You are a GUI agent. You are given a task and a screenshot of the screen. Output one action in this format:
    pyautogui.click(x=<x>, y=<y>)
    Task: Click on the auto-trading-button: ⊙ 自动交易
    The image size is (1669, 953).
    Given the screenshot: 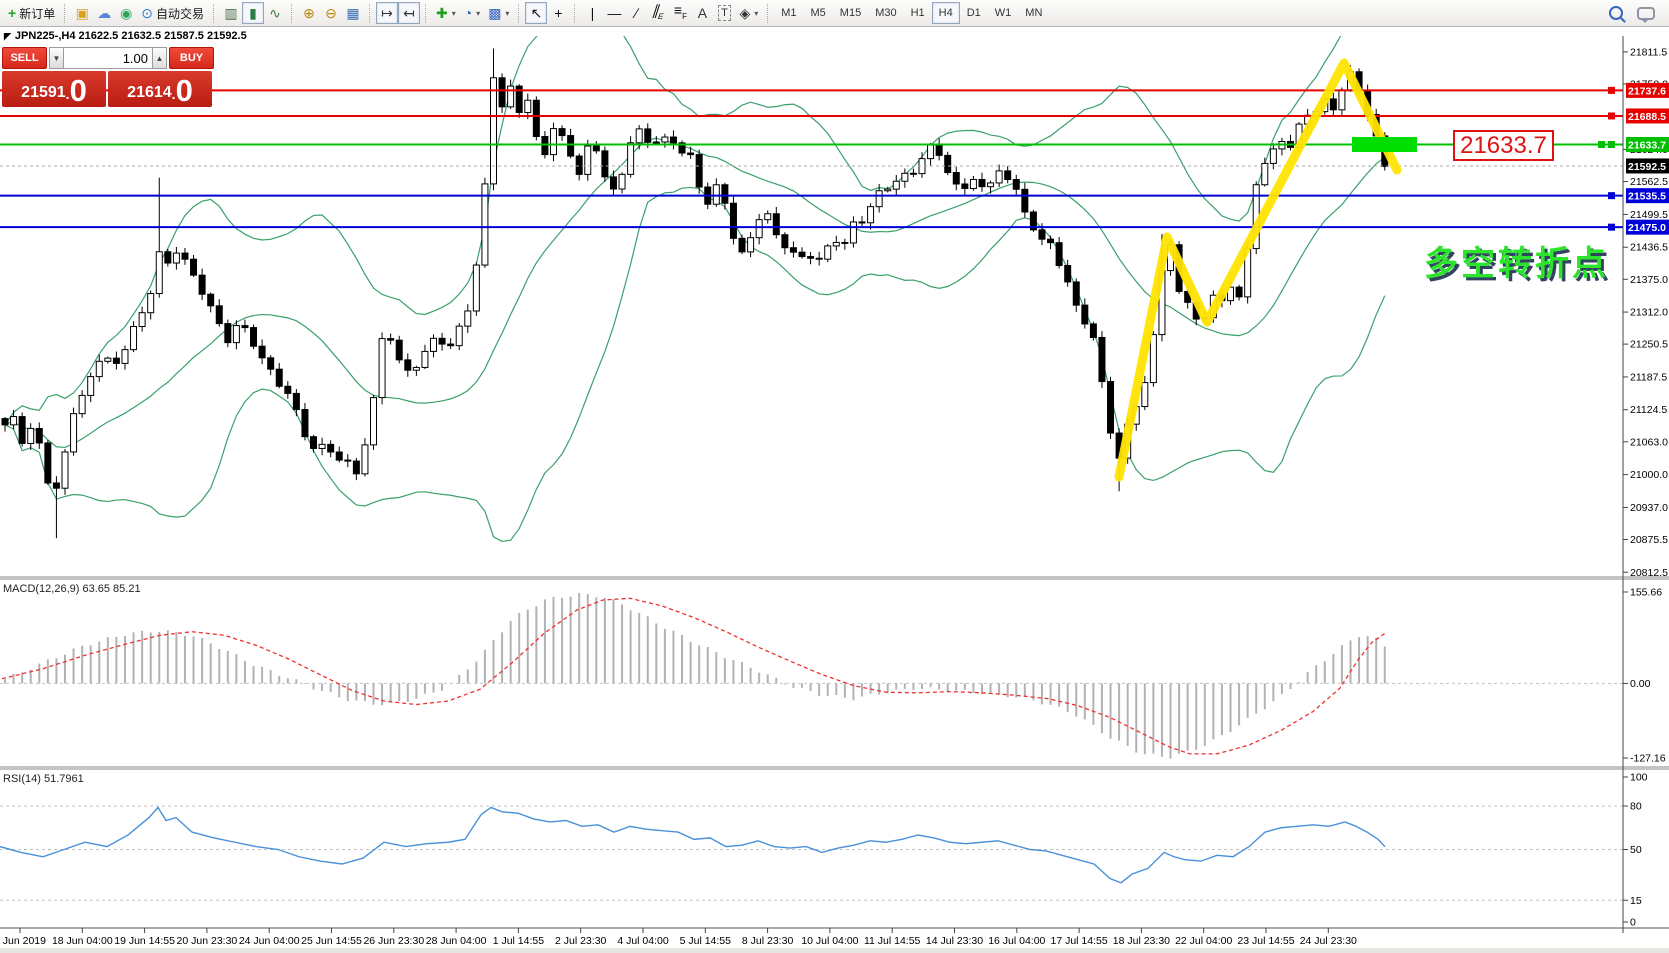 What is the action you would take?
    pyautogui.click(x=172, y=13)
    